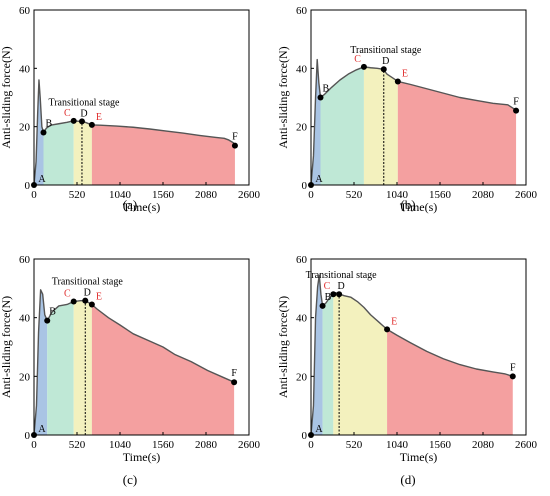 Image resolution: width=550 pixels, height=496 pixels. What do you see at coordinates (130, 479) in the screenshot?
I see `panel-label: (c)` at bounding box center [130, 479].